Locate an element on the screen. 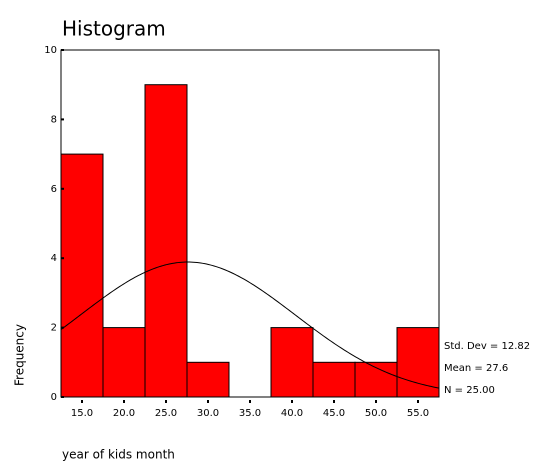 The width and height of the screenshot is (542, 466). x-tick-label: 40.0 is located at coordinates (292, 413).